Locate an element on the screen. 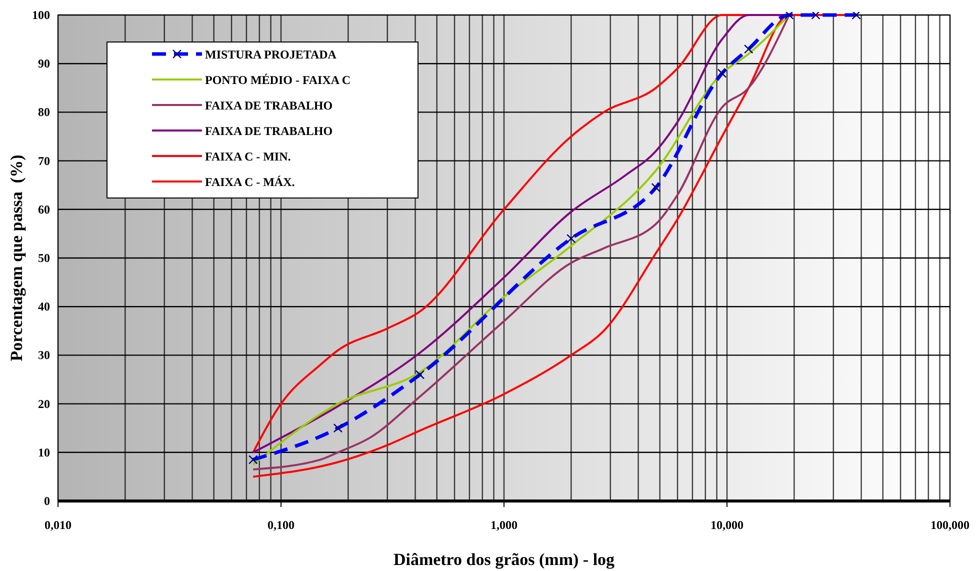 The image size is (977, 571). y-tick-label: 40 is located at coordinates (44, 307).